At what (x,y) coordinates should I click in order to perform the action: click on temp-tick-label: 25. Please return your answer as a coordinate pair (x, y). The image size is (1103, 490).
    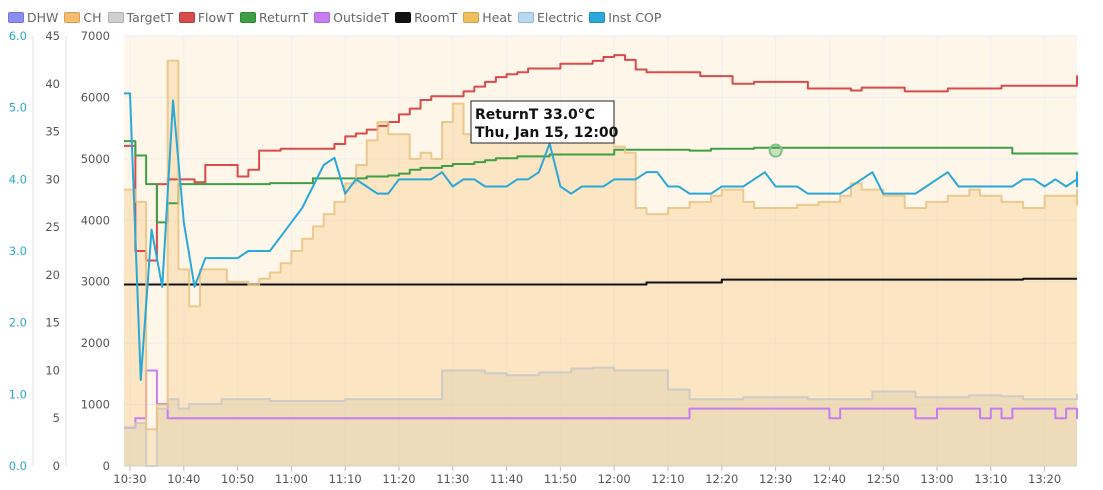
    Looking at the image, I should click on (52, 227).